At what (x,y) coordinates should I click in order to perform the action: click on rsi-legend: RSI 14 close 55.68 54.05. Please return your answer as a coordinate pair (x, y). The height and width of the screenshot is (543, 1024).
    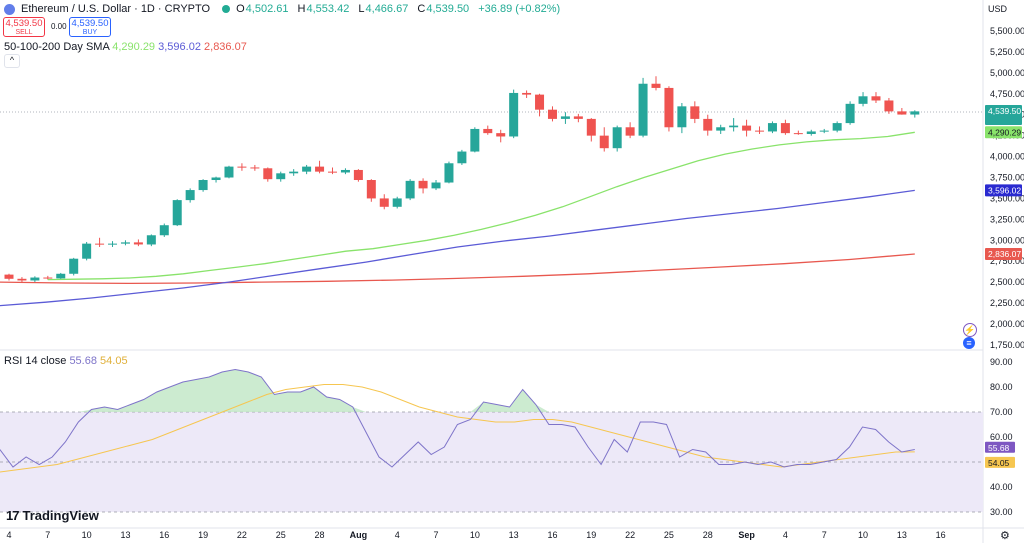
    Looking at the image, I should click on (66, 361).